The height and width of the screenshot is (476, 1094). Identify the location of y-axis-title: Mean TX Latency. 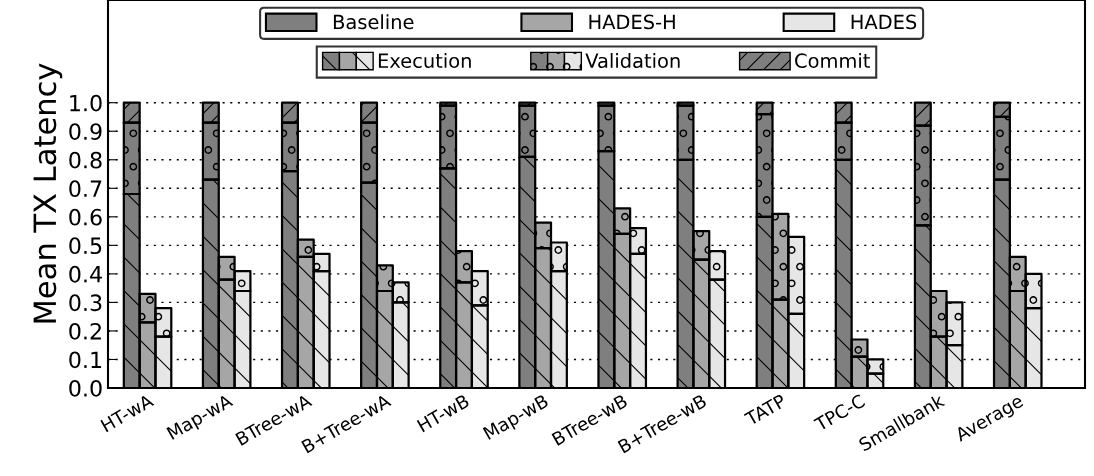
(48, 193).